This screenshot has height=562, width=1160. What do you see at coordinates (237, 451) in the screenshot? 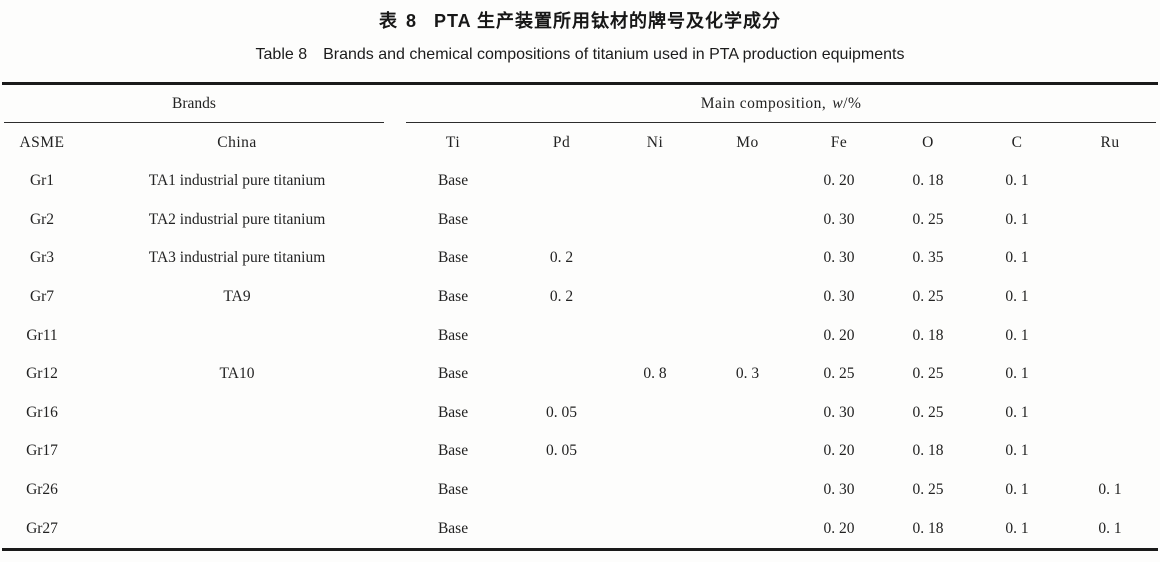
I see `cell-china` at bounding box center [237, 451].